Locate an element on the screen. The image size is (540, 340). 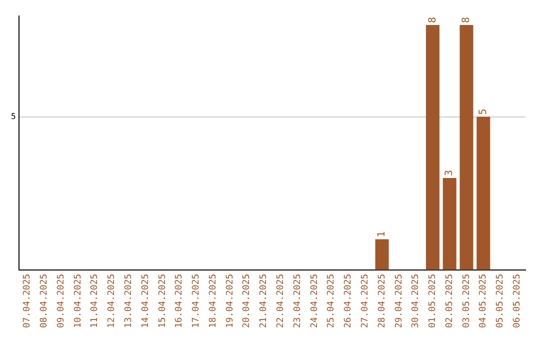
x-tick-label: 21.04.2025 is located at coordinates (264, 301).